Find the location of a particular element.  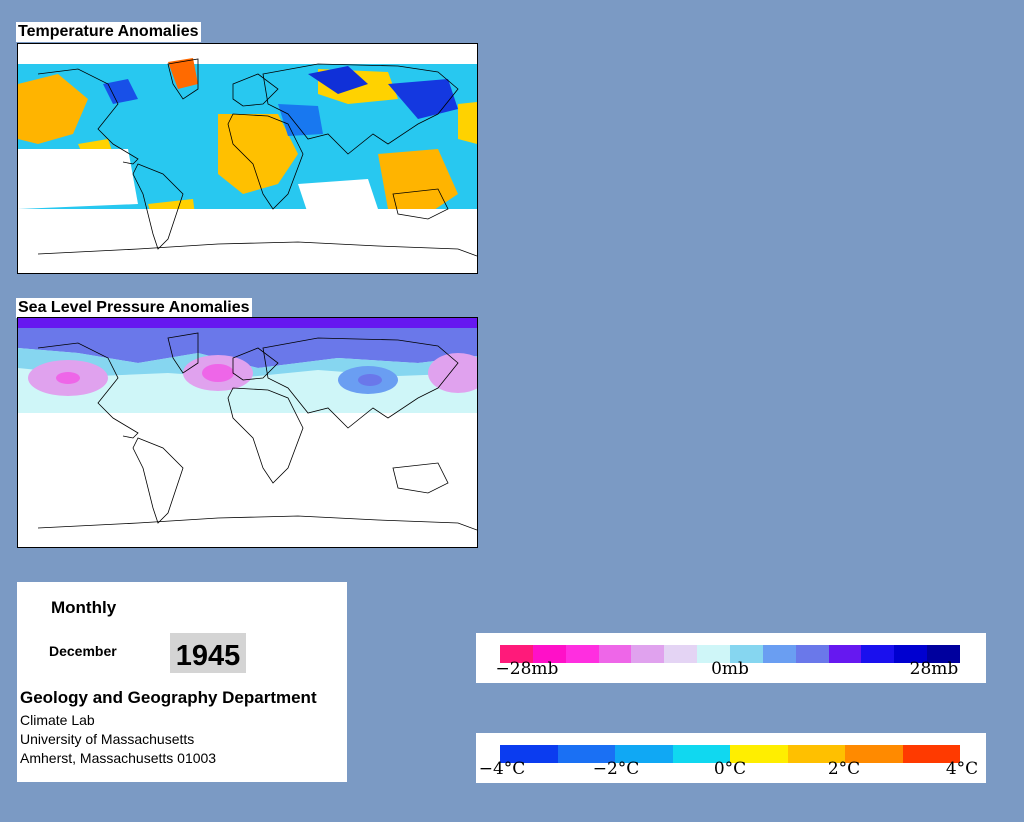

pressure-legend-min-label: −28mb is located at coordinates (527, 669).